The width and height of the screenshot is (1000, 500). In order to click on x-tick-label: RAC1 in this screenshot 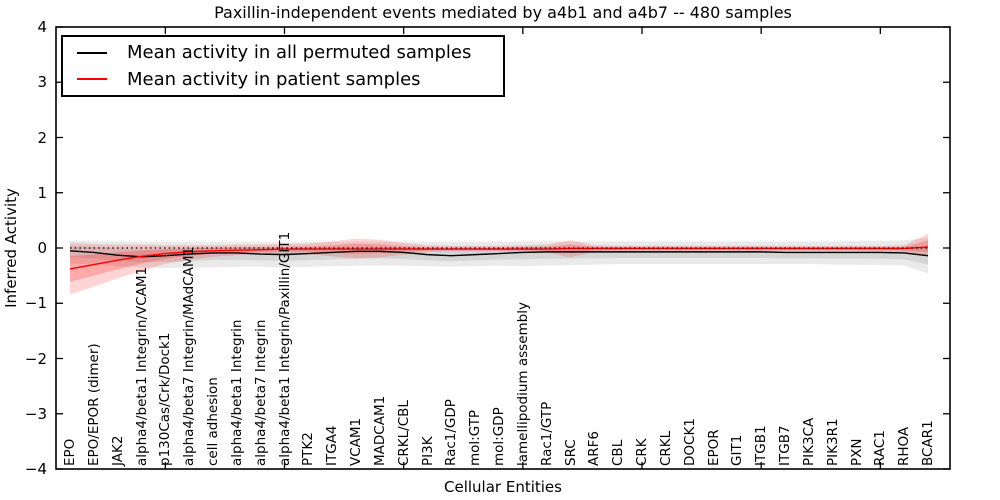, I will do `click(880, 448)`.